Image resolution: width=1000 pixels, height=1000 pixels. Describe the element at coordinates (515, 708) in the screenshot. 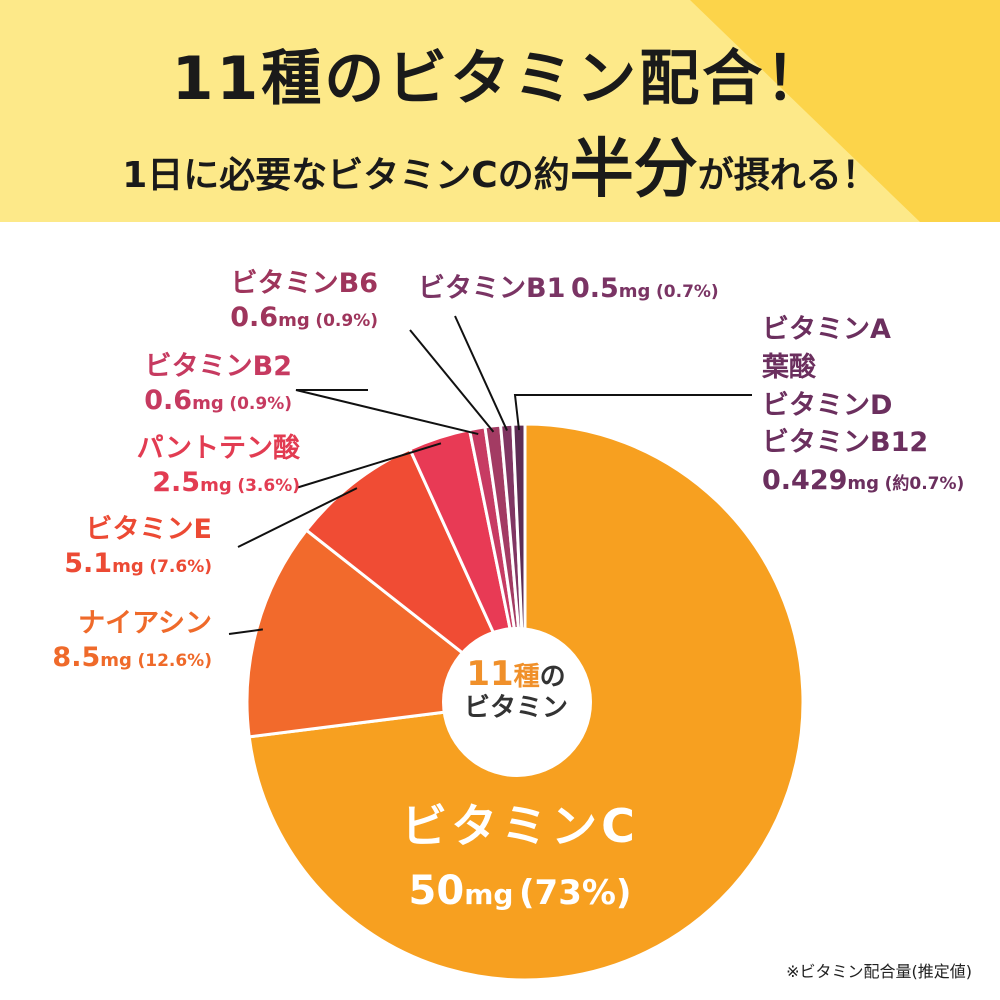

I see `center-vitamin: ビタミン` at that location.